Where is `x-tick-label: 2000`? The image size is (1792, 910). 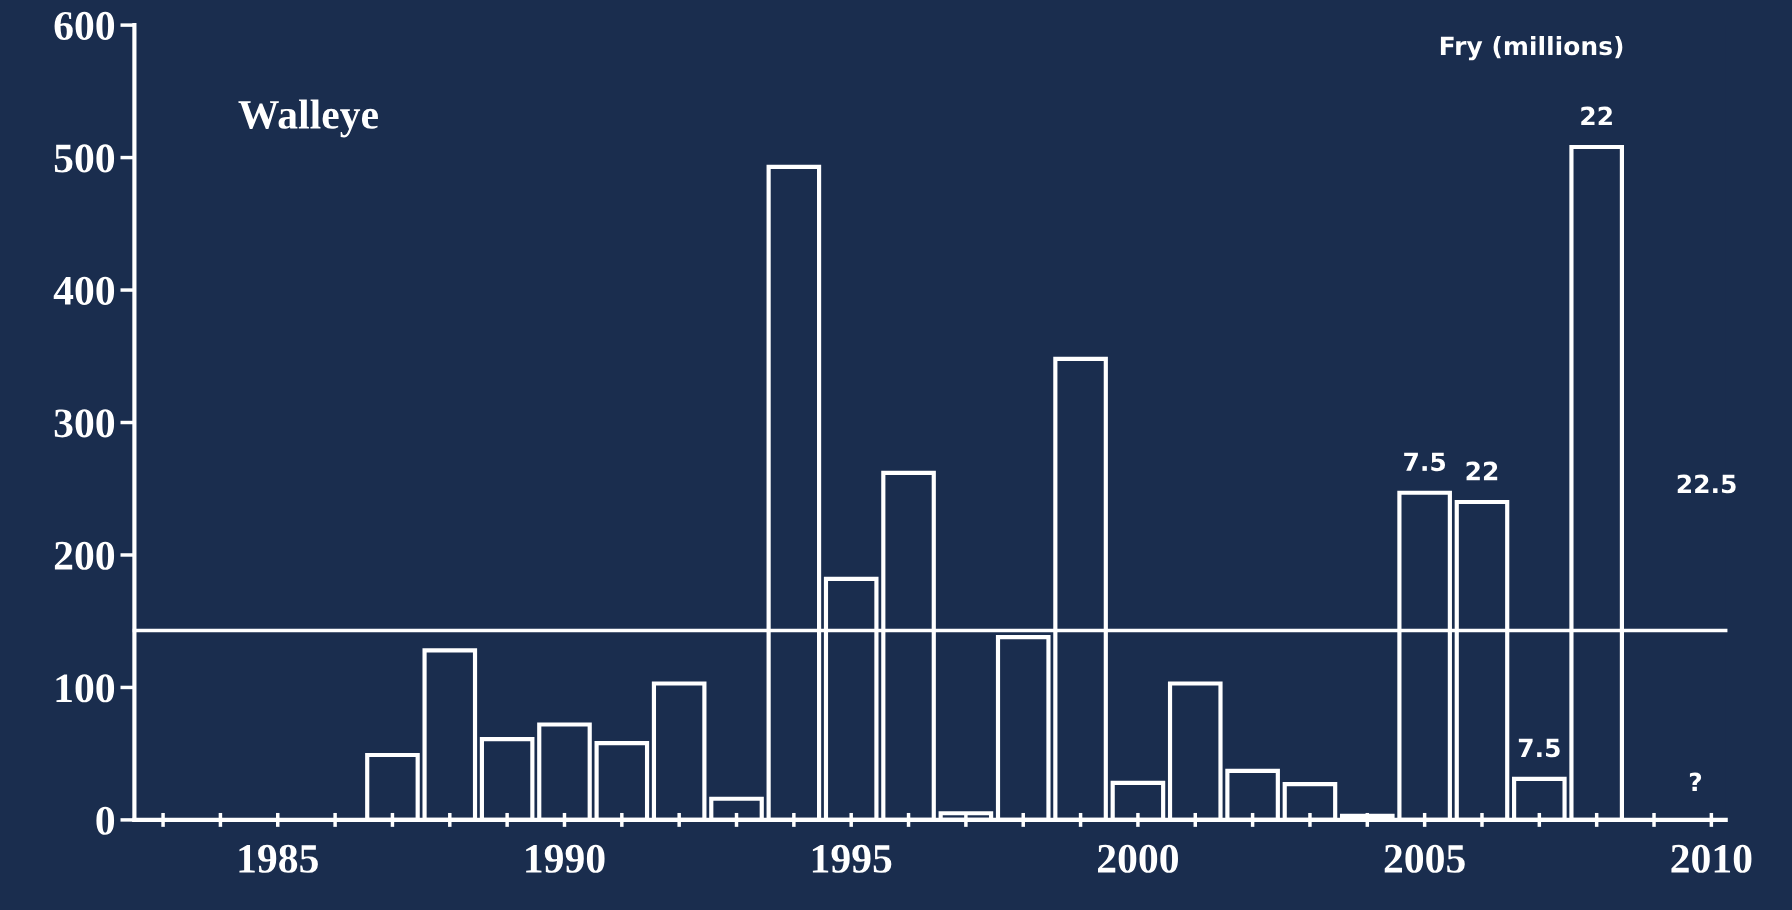 x-tick-label: 2000 is located at coordinates (1138, 858).